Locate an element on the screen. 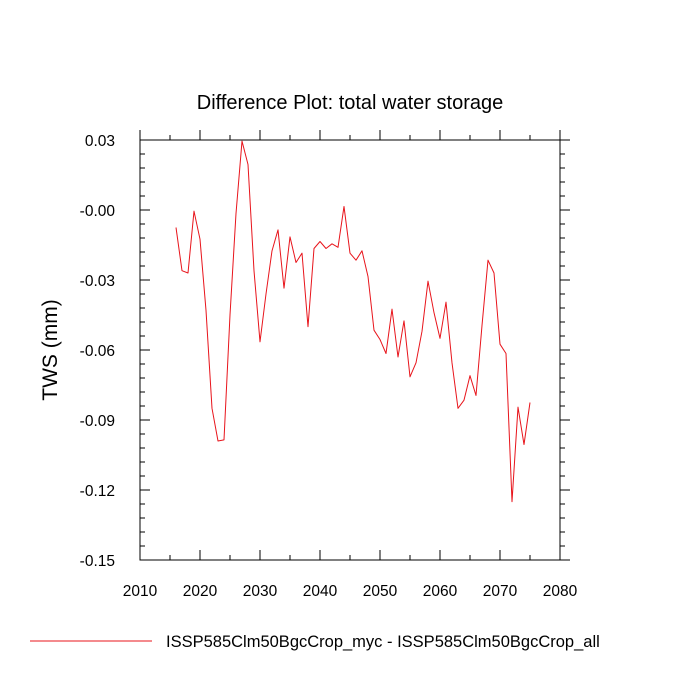 The image size is (700, 700). x-tick-label: 2030 is located at coordinates (260, 591).